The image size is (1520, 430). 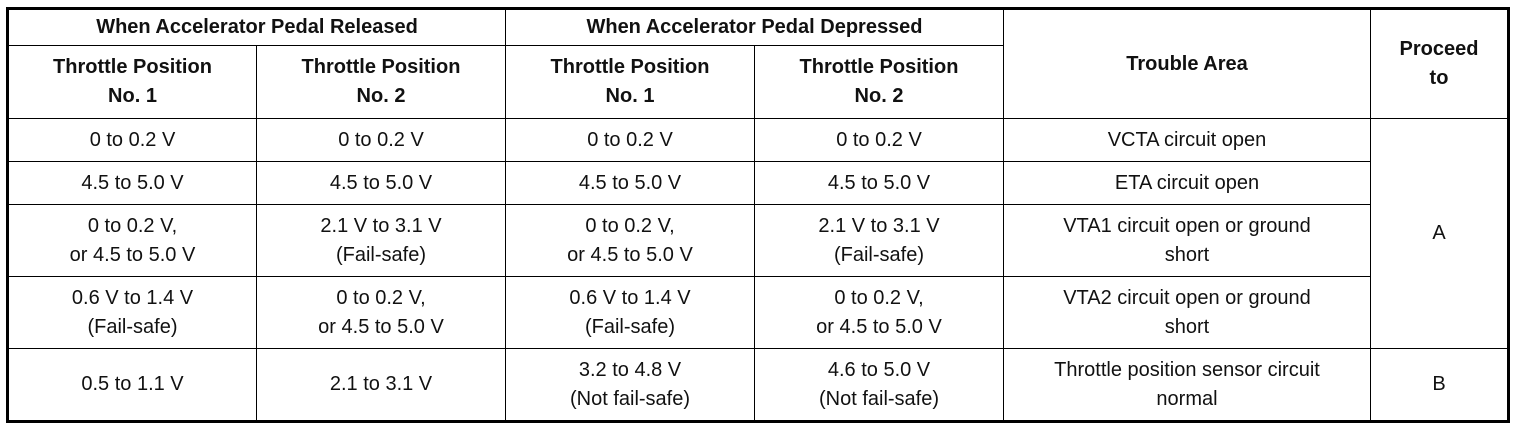 What do you see at coordinates (132, 312) in the screenshot?
I see `released-tp1-cell: 0.6 V to 1.4 V (Fail-safe)` at bounding box center [132, 312].